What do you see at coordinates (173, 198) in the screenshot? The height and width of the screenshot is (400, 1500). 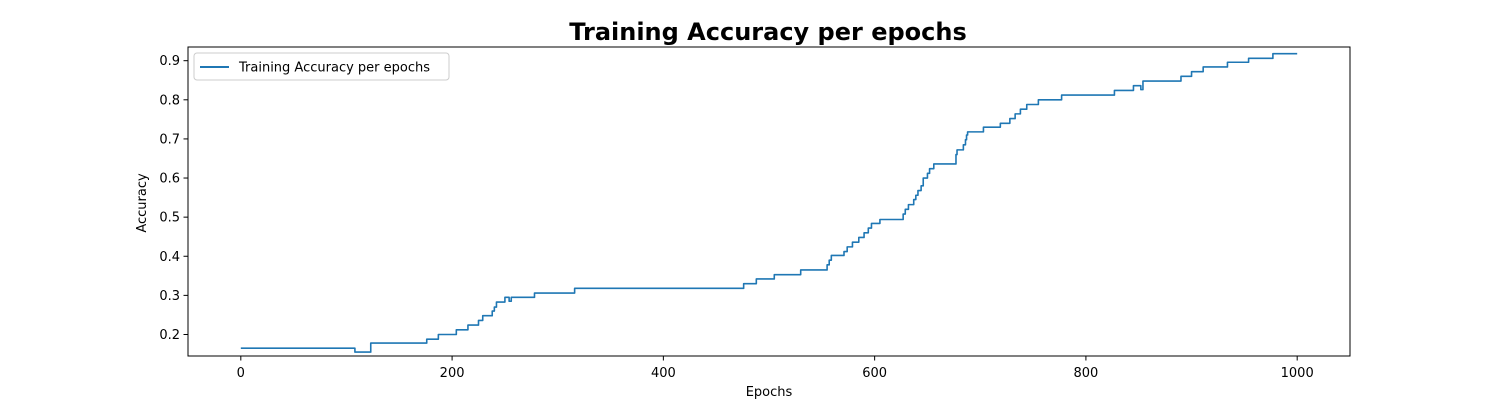 I see `y-axis: 0.2 0.3 0.4 0.5 0.6 0.7 0.8 0.9` at bounding box center [173, 198].